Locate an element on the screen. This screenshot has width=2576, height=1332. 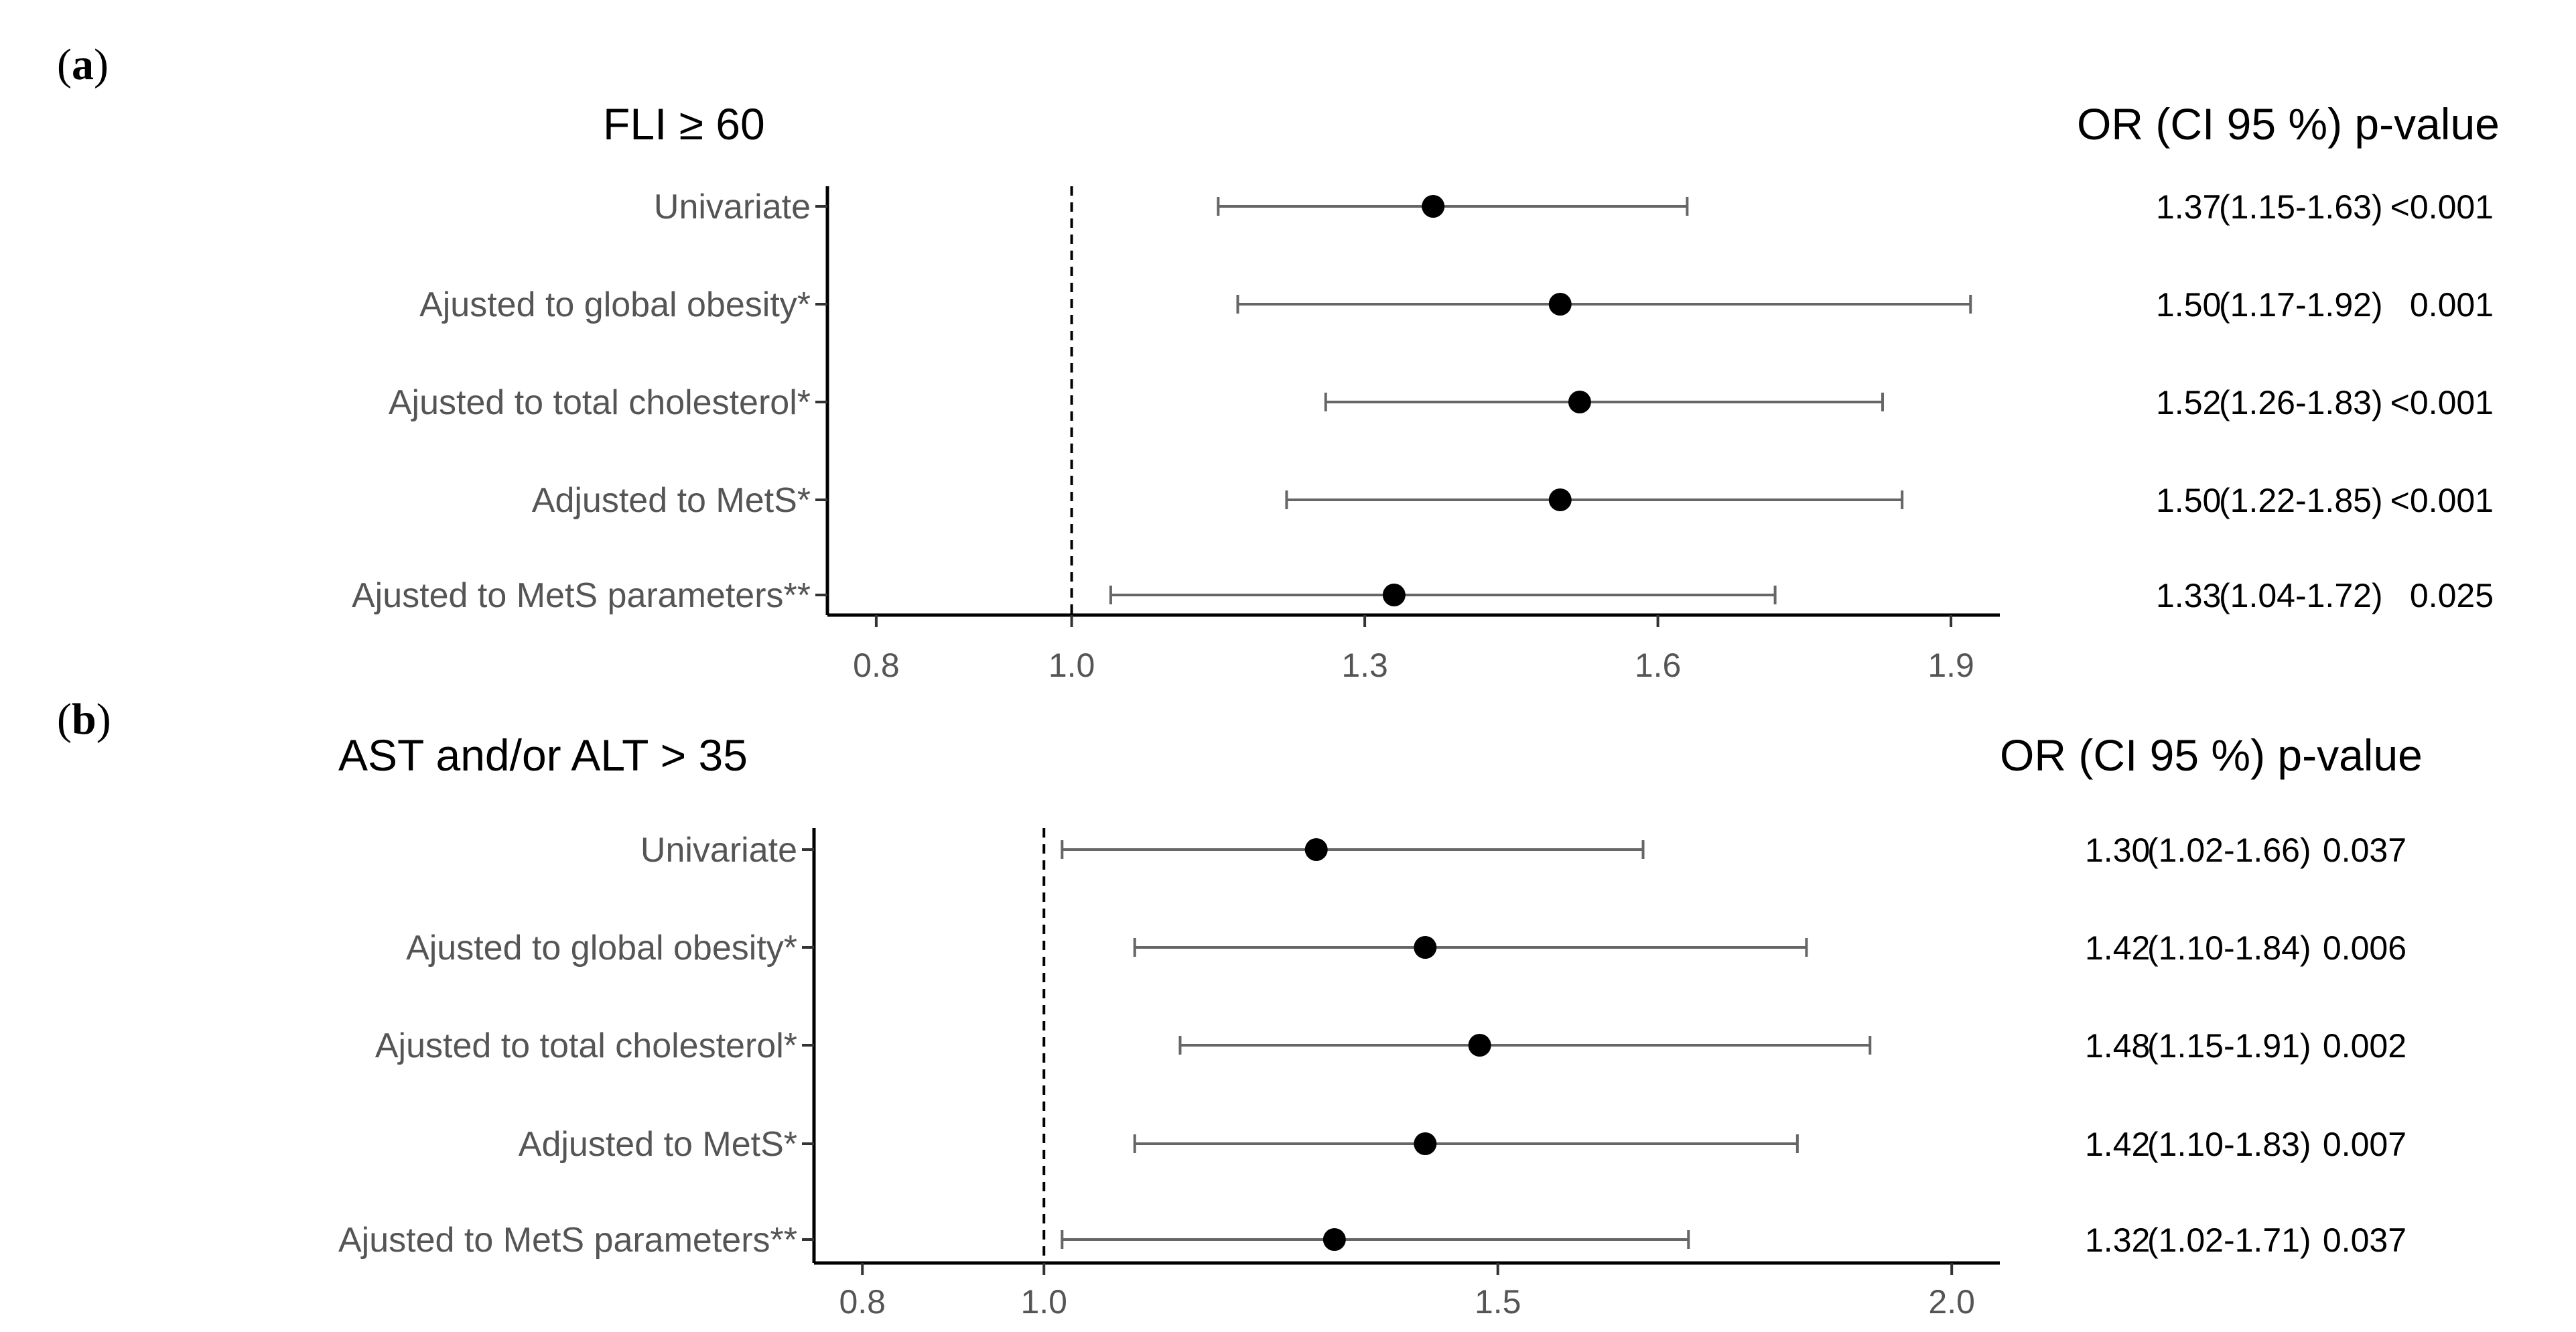
panel-tag: (a) is located at coordinates (83, 64).